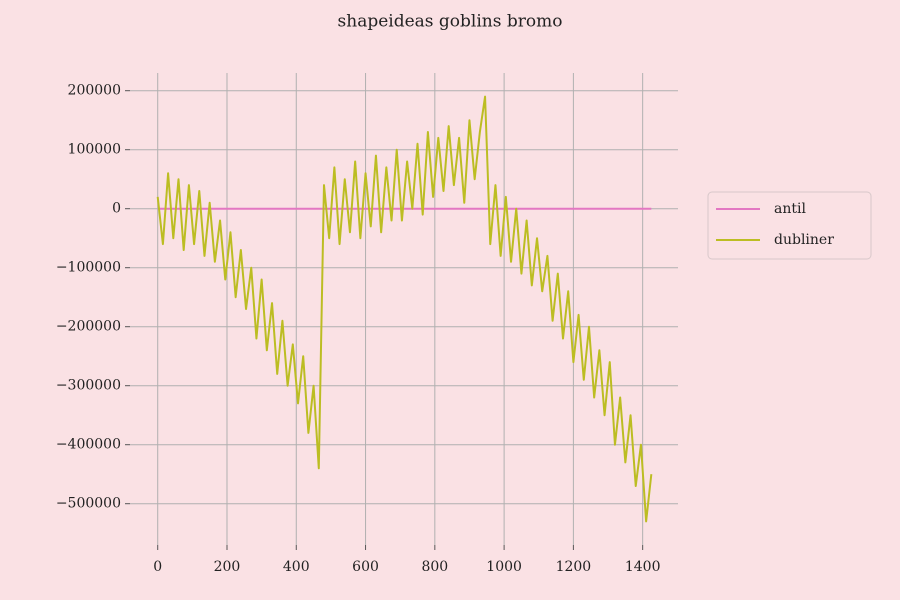 This screenshot has width=900, height=600. What do you see at coordinates (434, 567) in the screenshot?
I see `x-tick-label: 800` at bounding box center [434, 567].